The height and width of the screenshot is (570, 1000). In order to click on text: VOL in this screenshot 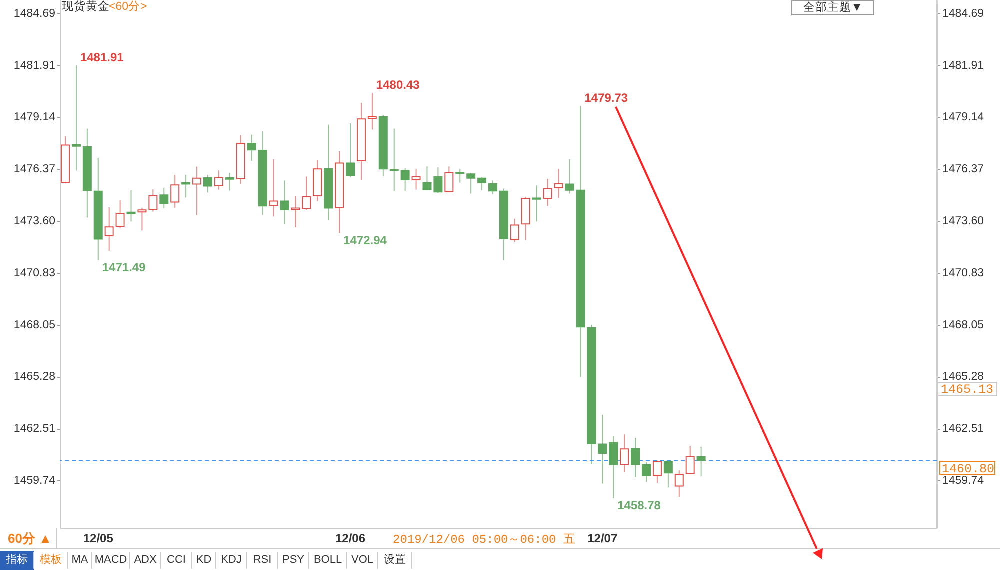, I will do `click(362, 560)`.